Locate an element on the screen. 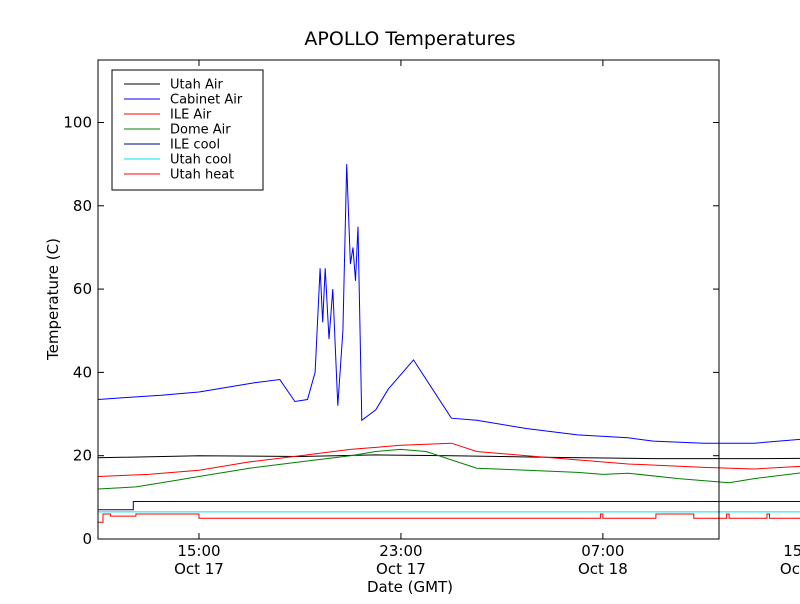 The width and height of the screenshot is (800, 604). legend-frame is located at coordinates (187, 130).